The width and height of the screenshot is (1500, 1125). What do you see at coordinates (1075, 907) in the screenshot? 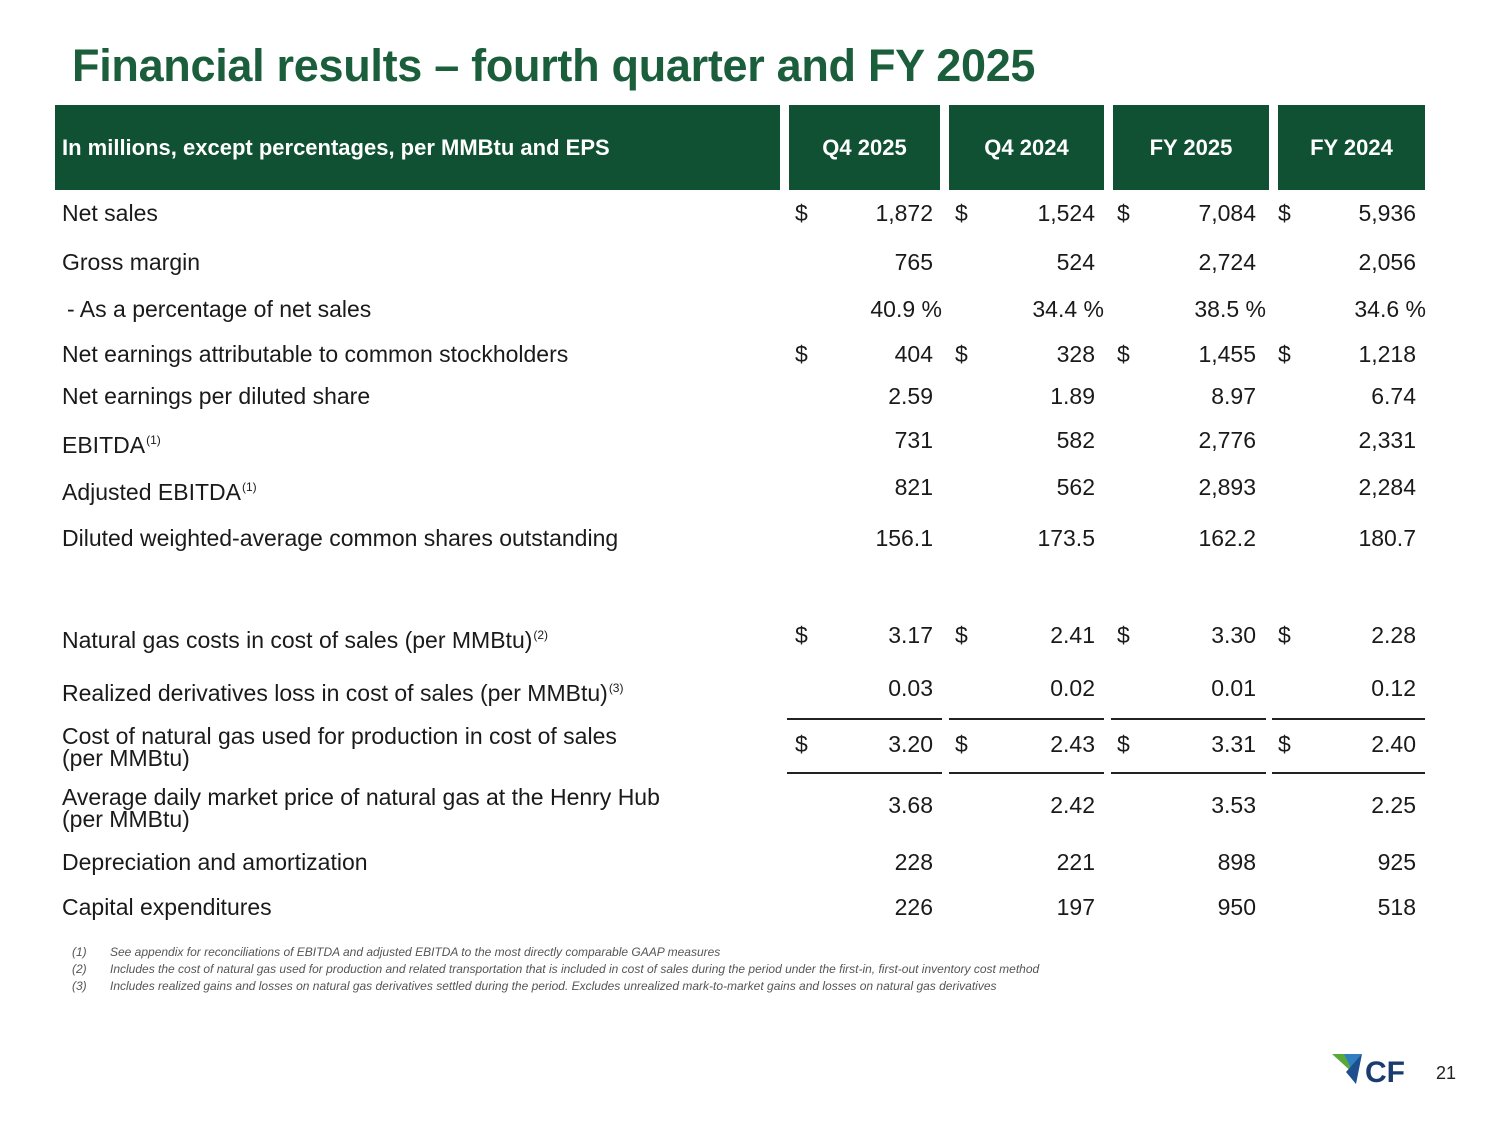
I see `cell-value: 197` at bounding box center [1075, 907].